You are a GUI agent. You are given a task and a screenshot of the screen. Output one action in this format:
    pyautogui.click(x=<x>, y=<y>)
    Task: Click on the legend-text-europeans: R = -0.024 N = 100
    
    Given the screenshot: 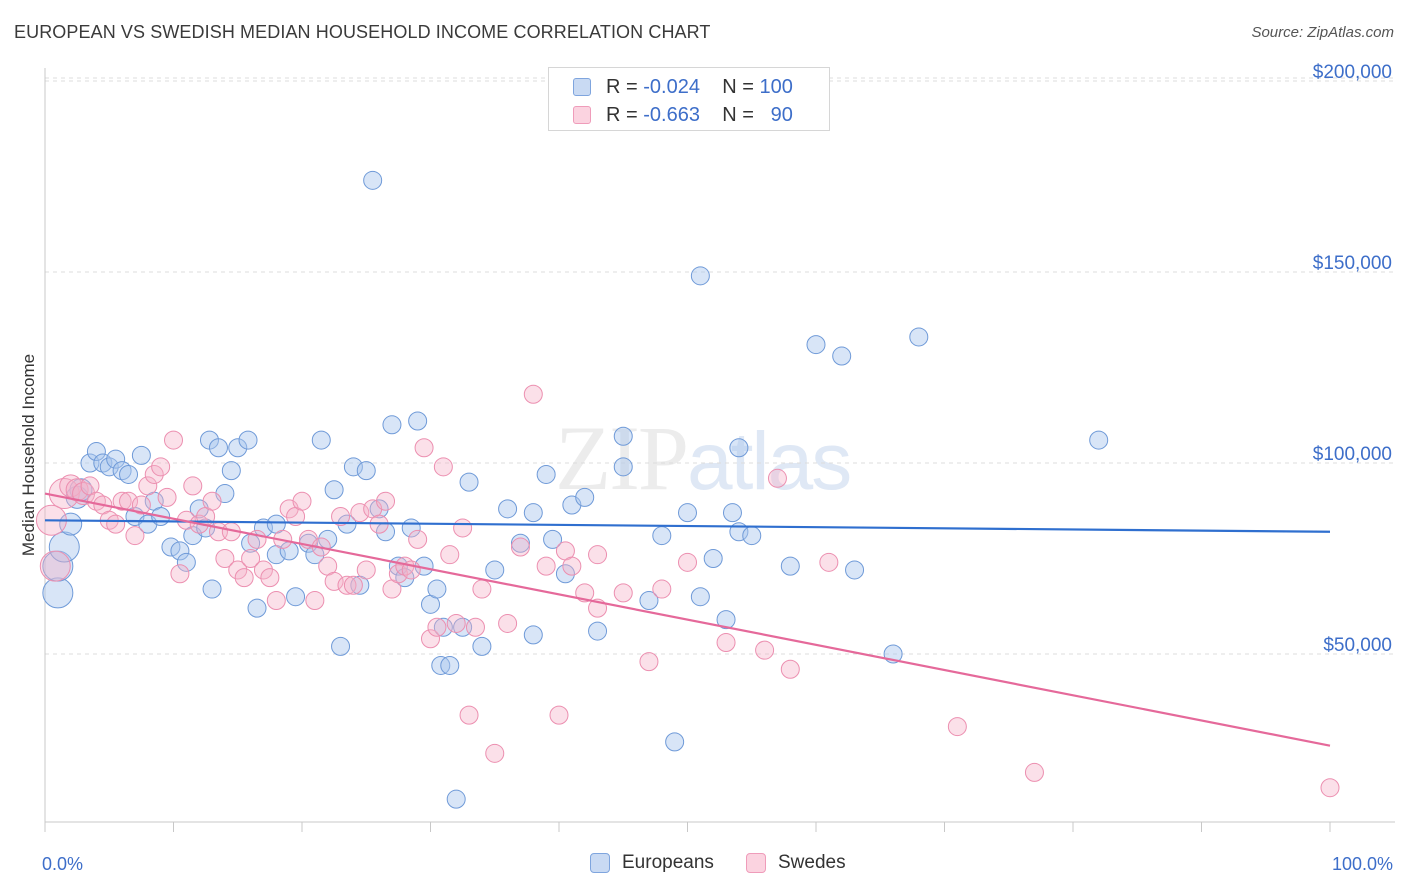 What is the action you would take?
    pyautogui.click(x=699, y=87)
    